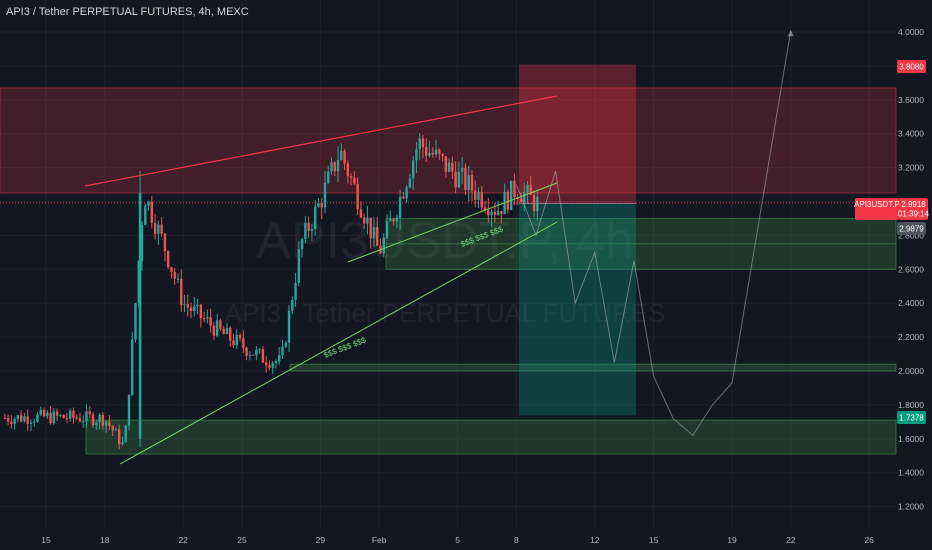 Image resolution: width=932 pixels, height=550 pixels. I want to click on symbol-tag-name: API3USDT.P, so click(877, 204).